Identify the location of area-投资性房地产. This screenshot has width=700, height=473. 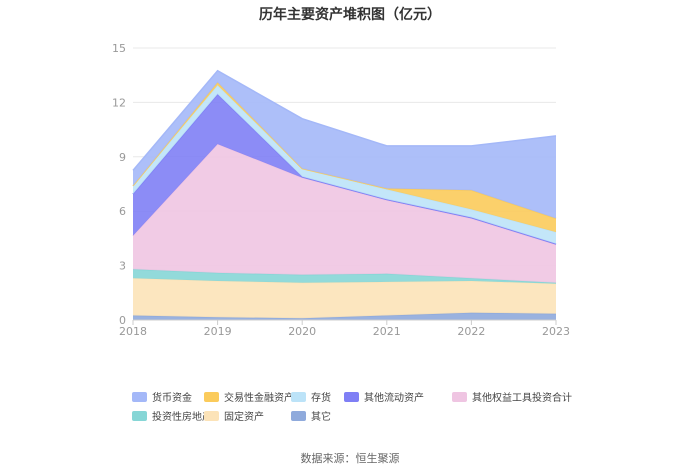
(344, 276).